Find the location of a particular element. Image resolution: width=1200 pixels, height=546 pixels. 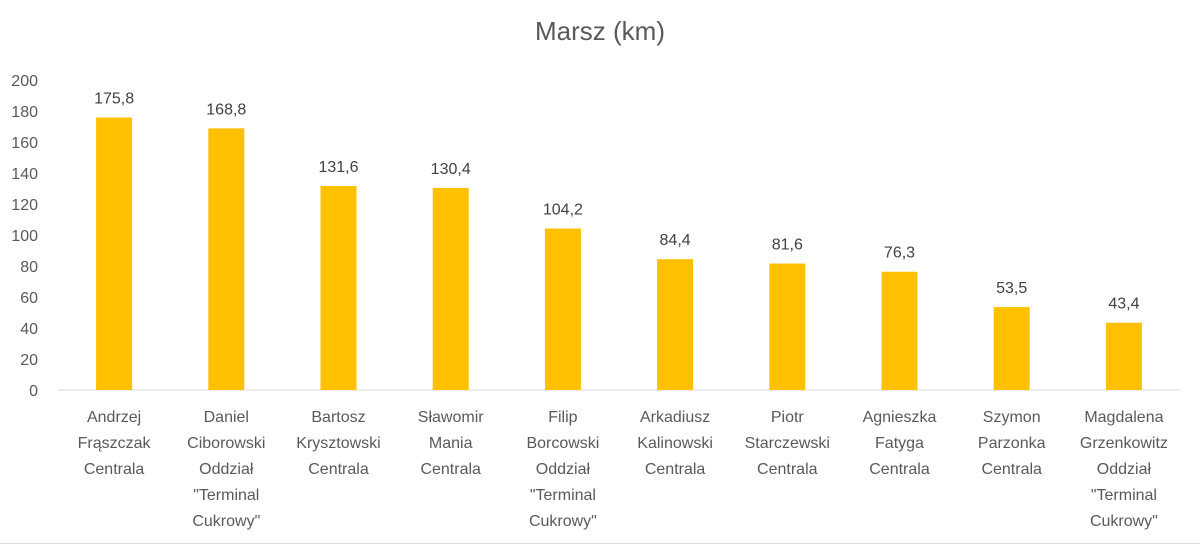

x-category-label-line: Frąszczak is located at coordinates (115, 443).